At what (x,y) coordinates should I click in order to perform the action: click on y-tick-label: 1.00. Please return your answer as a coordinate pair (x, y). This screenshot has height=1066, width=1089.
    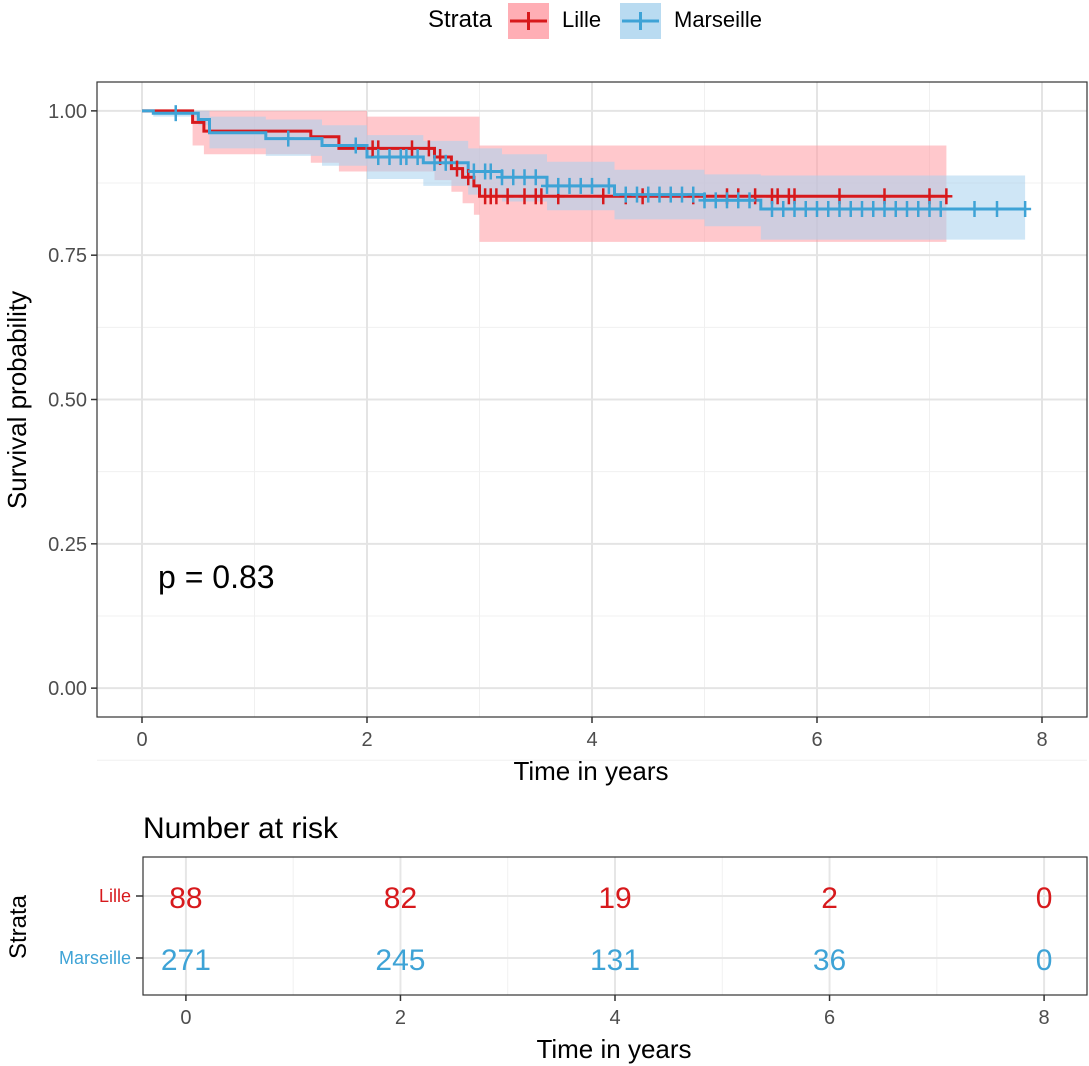
    Looking at the image, I should click on (67, 112).